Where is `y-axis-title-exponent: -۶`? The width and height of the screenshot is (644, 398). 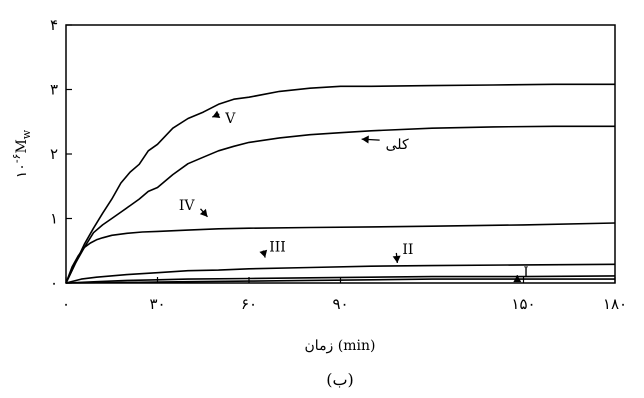
y-axis-title-exponent: -۶ is located at coordinates (16, 159).